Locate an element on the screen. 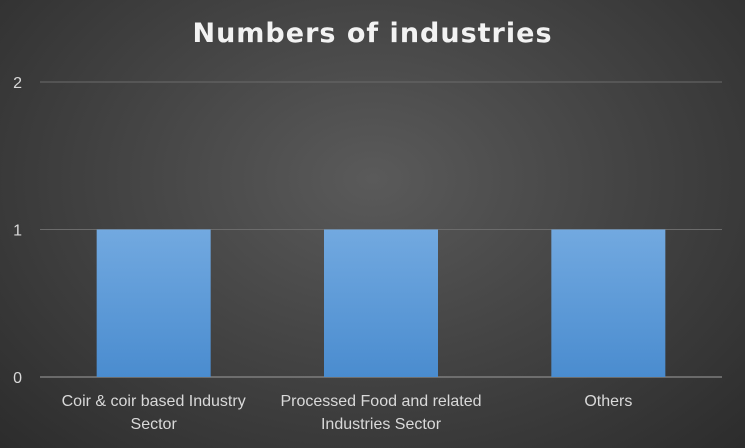 This screenshot has width=745, height=448. x-tick-label: Industries Sector is located at coordinates (381, 424).